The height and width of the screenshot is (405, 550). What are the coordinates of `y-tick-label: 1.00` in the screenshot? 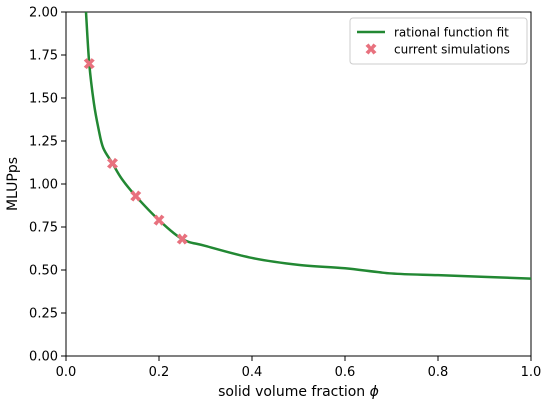 It's located at (43, 185).